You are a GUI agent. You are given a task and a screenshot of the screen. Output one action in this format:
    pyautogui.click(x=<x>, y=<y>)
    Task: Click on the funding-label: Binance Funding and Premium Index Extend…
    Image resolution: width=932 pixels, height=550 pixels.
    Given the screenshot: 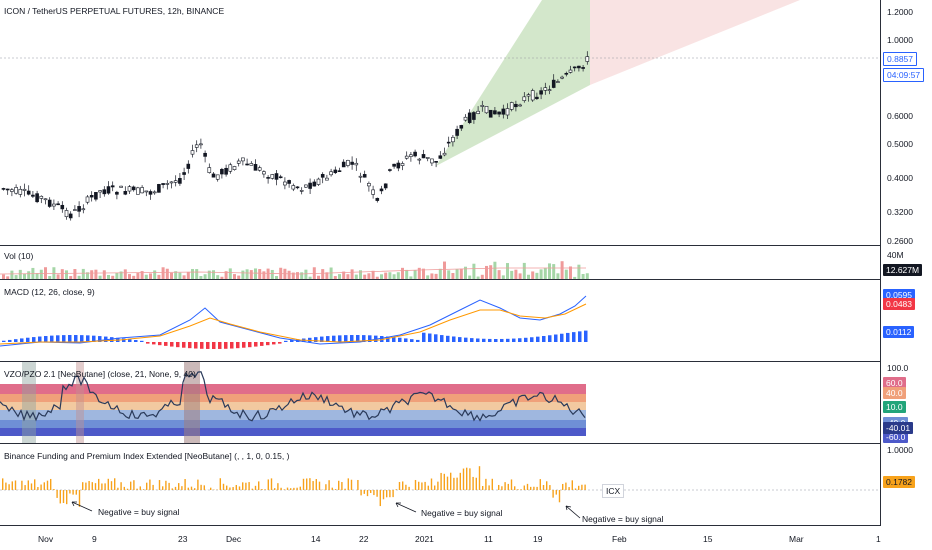 What is the action you would take?
    pyautogui.click(x=147, y=456)
    